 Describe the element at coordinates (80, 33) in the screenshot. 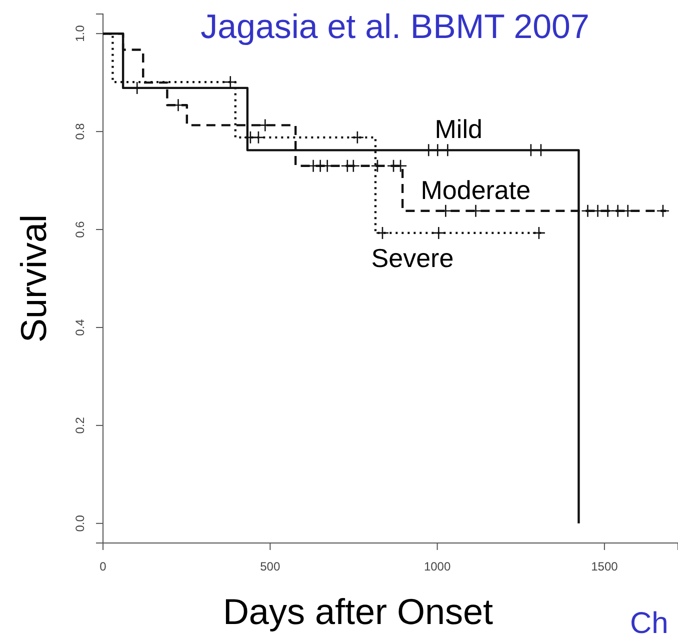

I see `y-tick-label: 1.0` at that location.